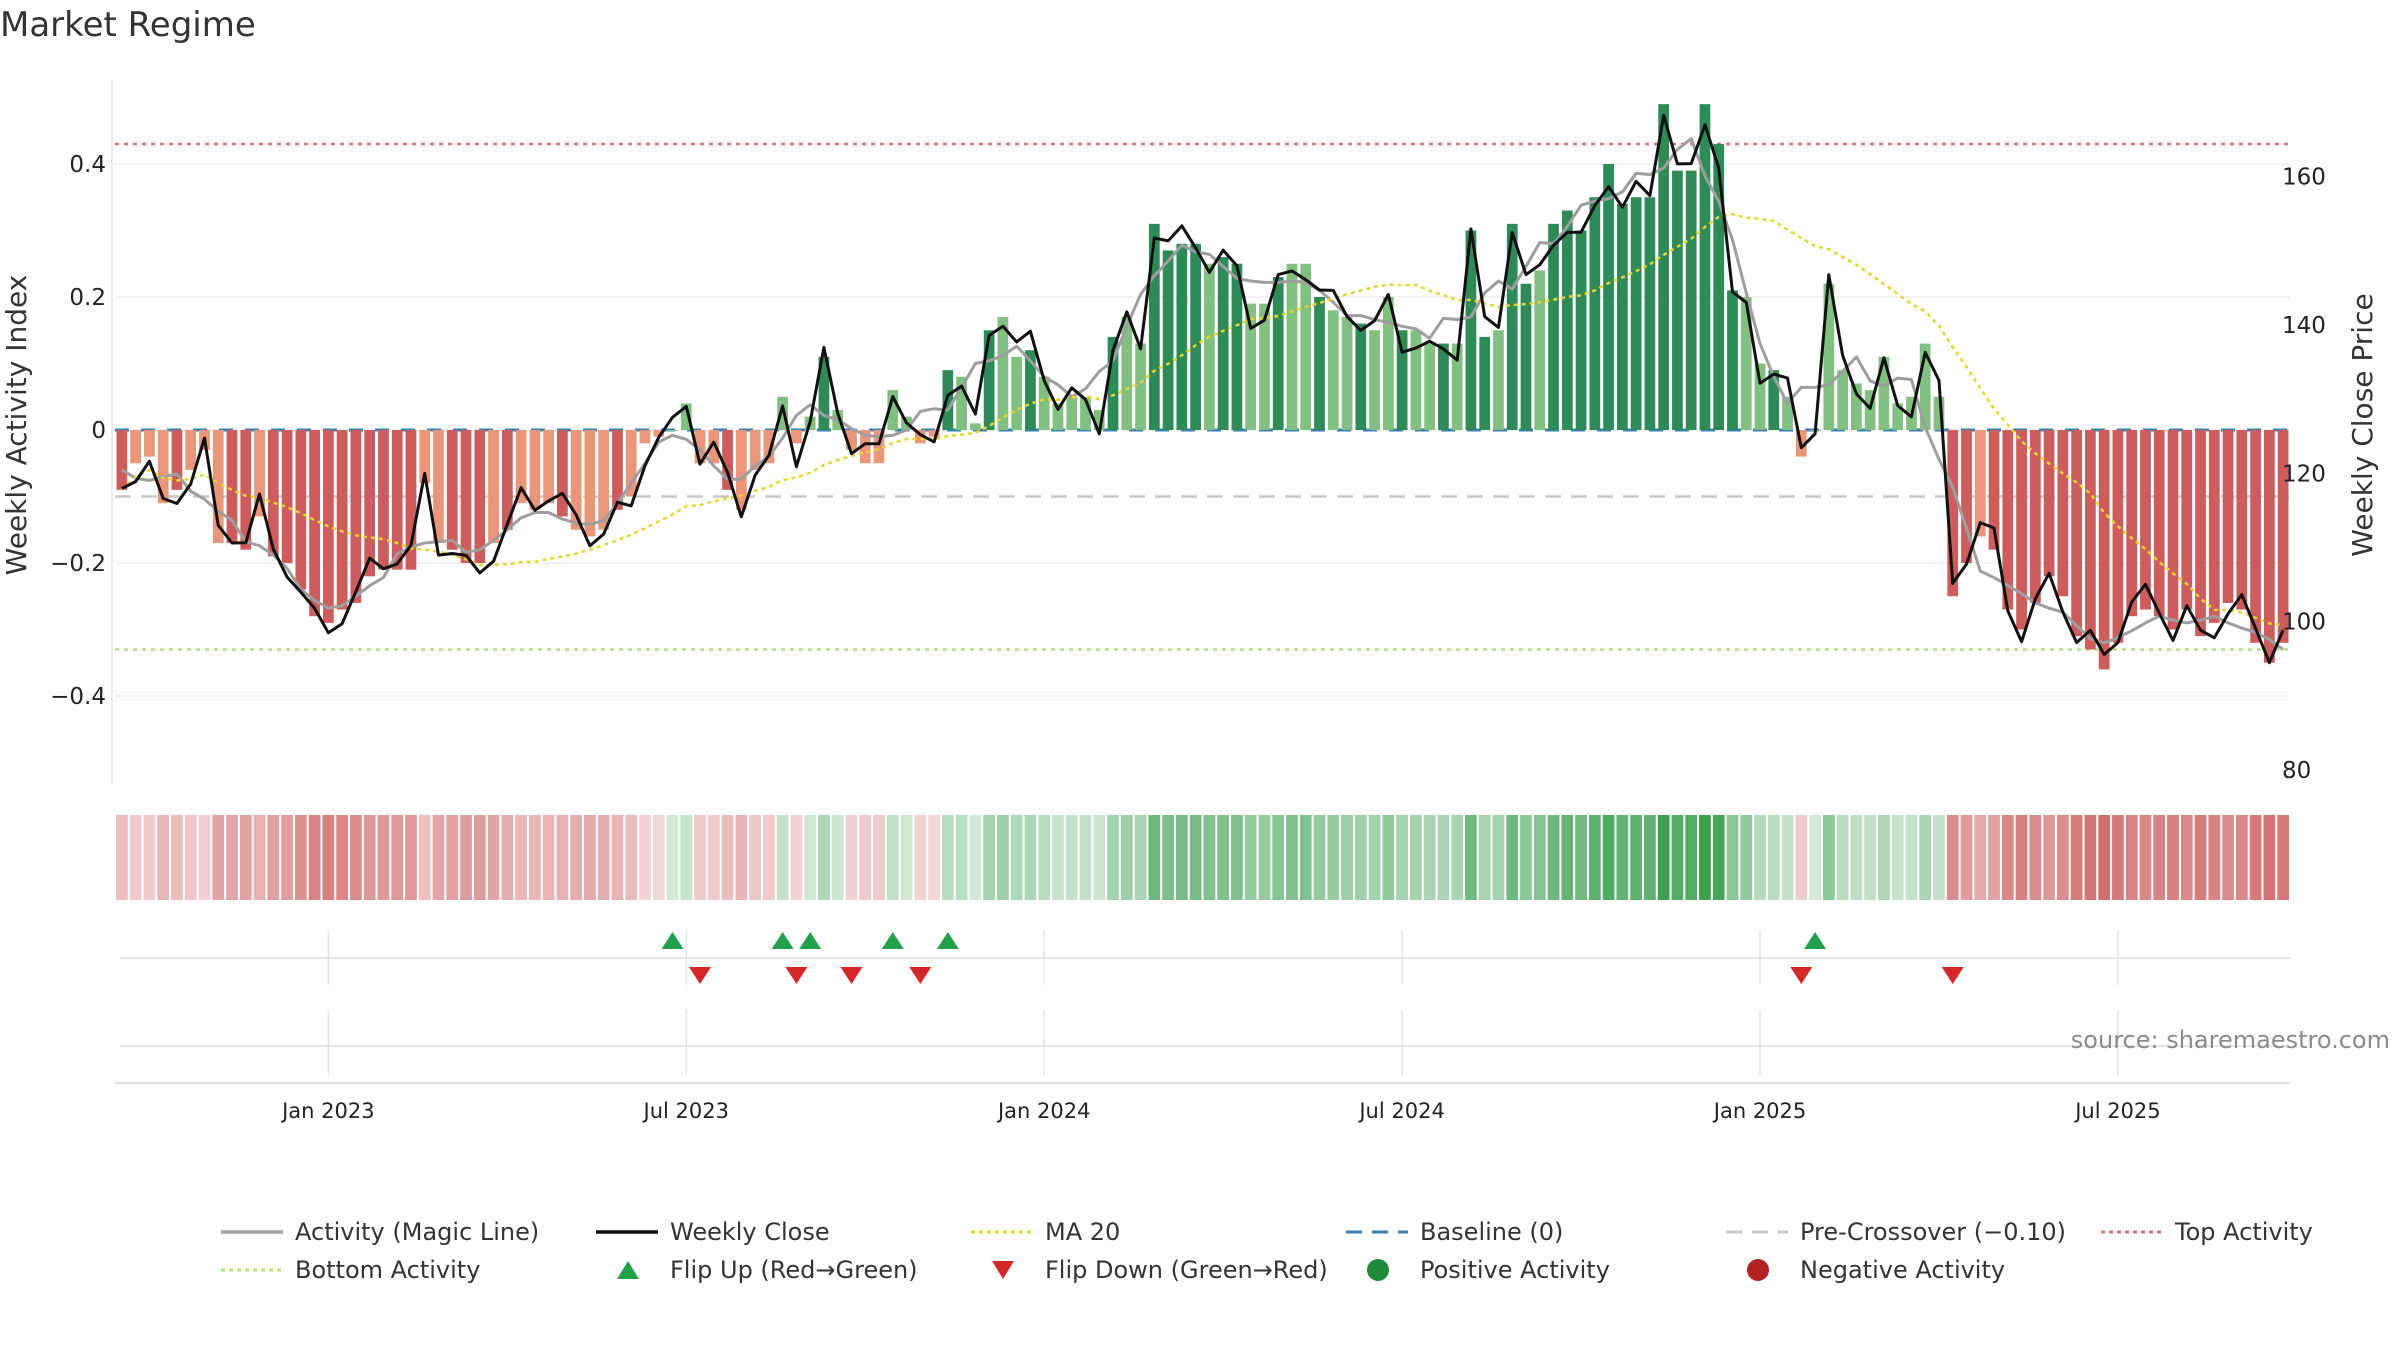  I want to click on legend-label: Baseline (0), so click(1491, 1232).